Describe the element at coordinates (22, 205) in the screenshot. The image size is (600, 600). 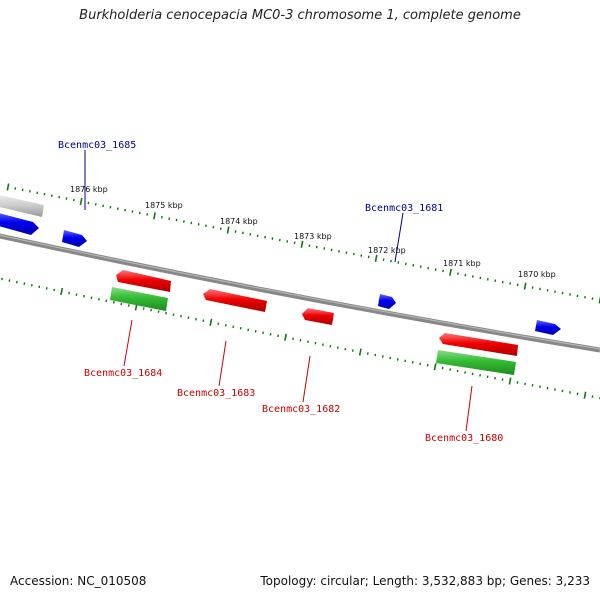
I see `gene-feature-grey` at that location.